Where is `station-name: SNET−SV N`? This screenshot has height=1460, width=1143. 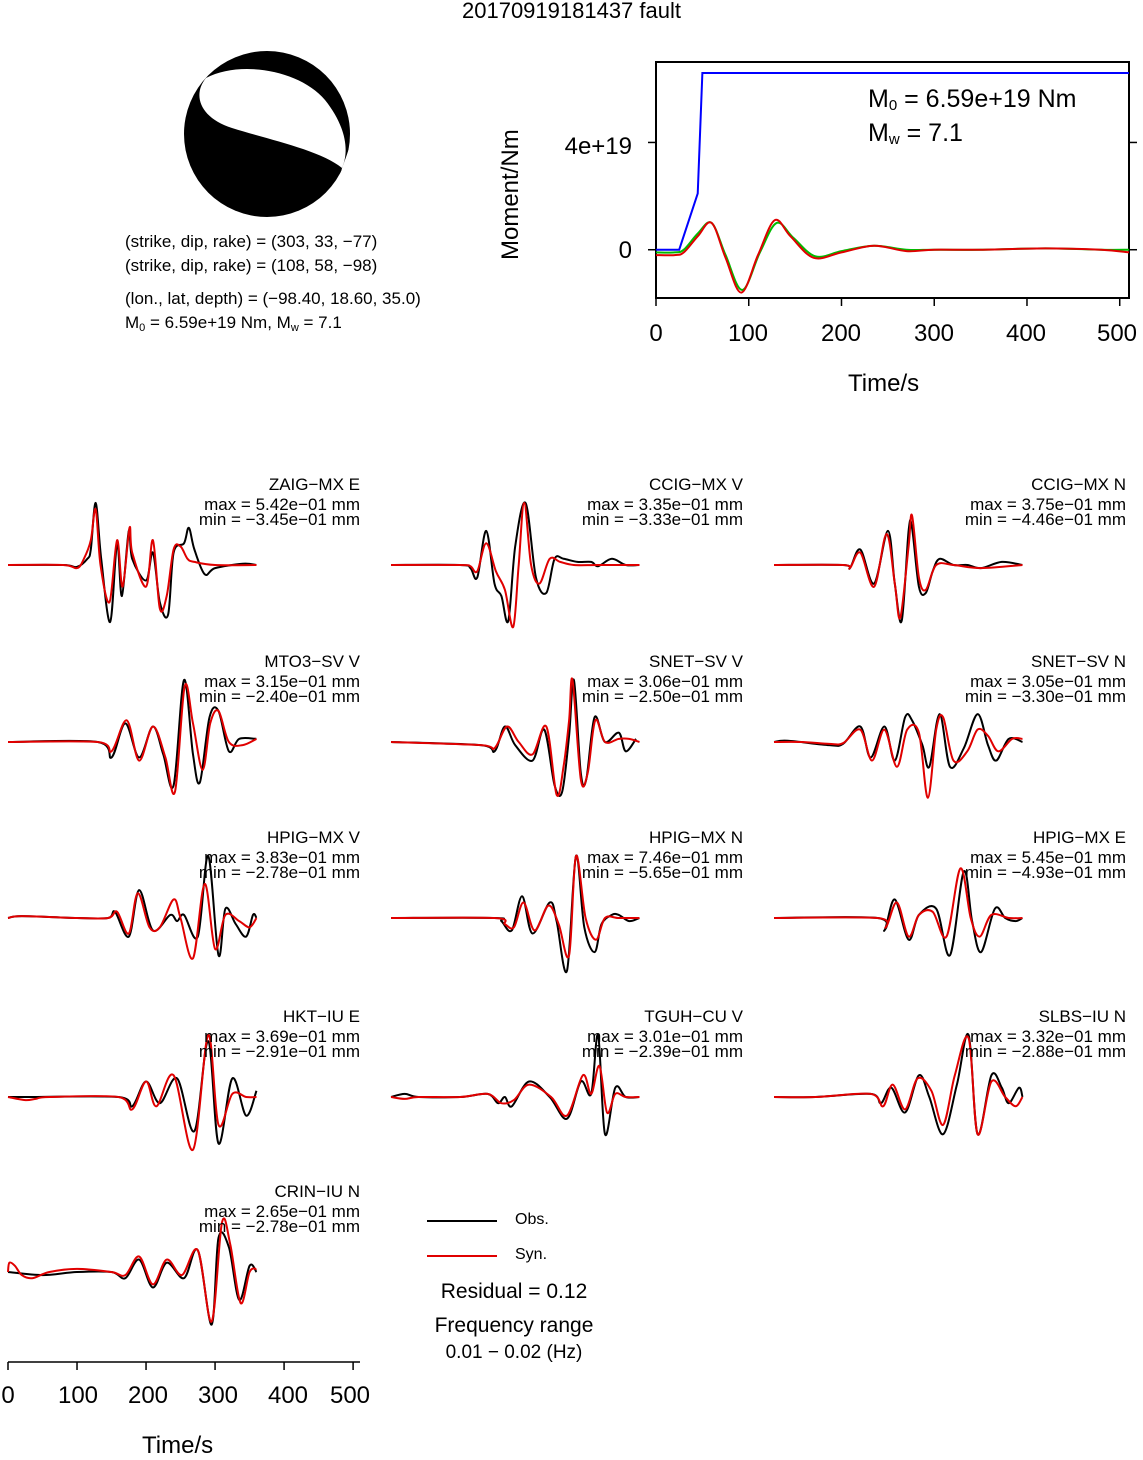
station-name: SNET−SV N is located at coordinates (1078, 661).